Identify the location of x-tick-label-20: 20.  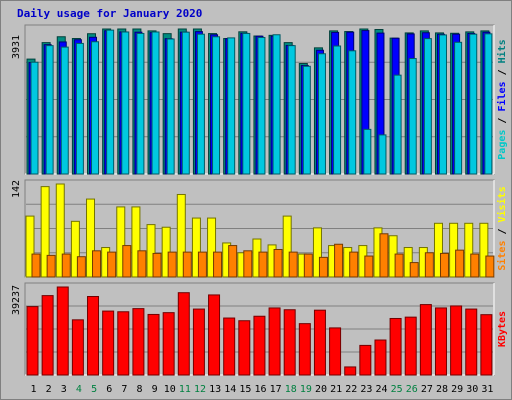
(321, 389).